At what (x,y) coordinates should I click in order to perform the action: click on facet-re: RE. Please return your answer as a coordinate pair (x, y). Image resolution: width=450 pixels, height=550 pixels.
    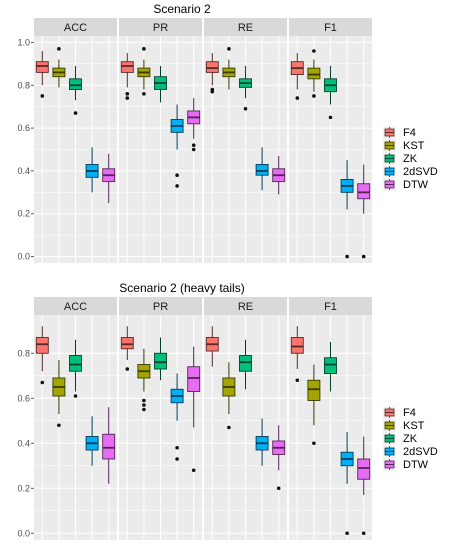
    Looking at the image, I should click on (245, 140).